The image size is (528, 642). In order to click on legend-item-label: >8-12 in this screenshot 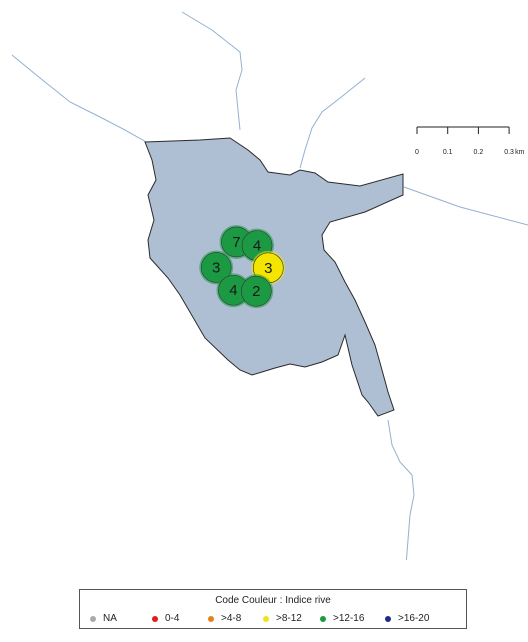, I will do `click(289, 618)`.